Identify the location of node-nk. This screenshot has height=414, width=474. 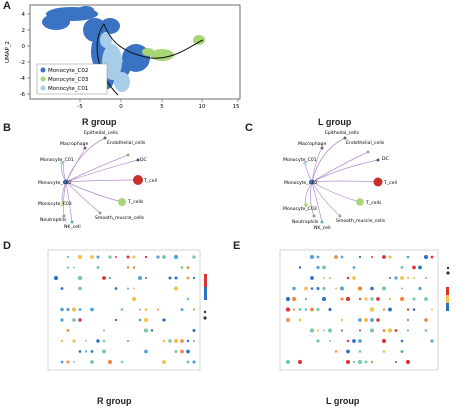
(72, 222).